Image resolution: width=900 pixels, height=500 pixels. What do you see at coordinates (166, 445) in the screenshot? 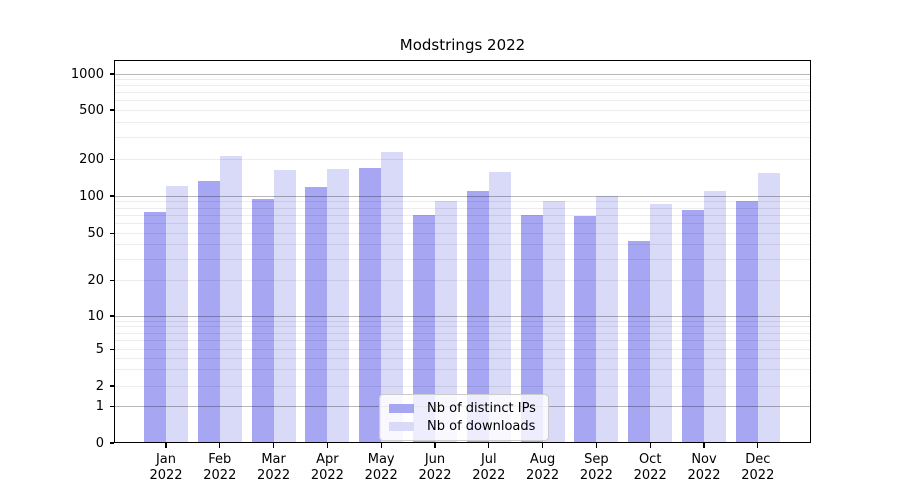
I see `x-tick-mark-jan` at bounding box center [166, 445].